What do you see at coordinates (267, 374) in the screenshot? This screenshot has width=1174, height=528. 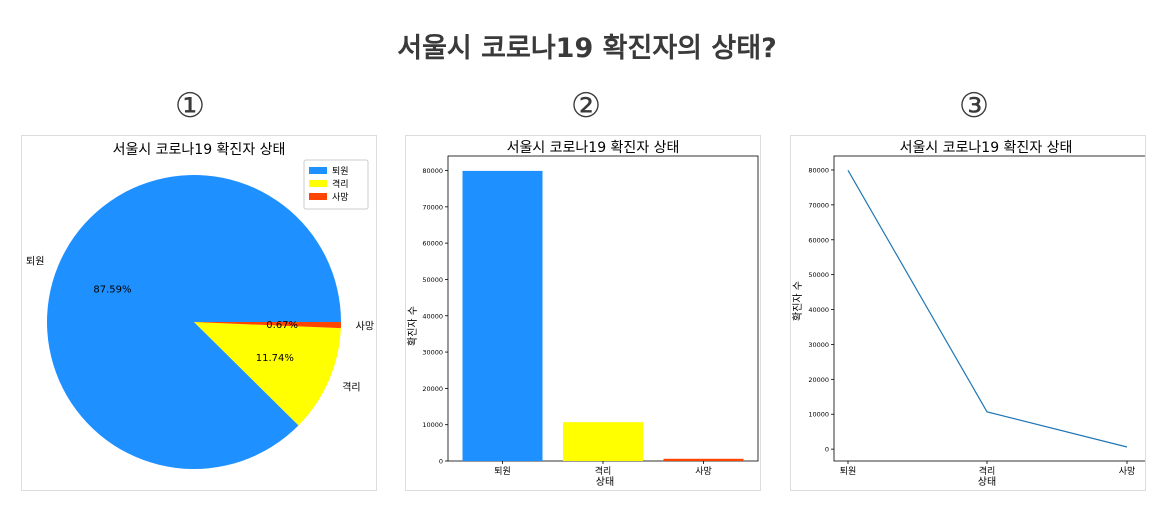 I see `pie-slice-isolated` at bounding box center [267, 374].